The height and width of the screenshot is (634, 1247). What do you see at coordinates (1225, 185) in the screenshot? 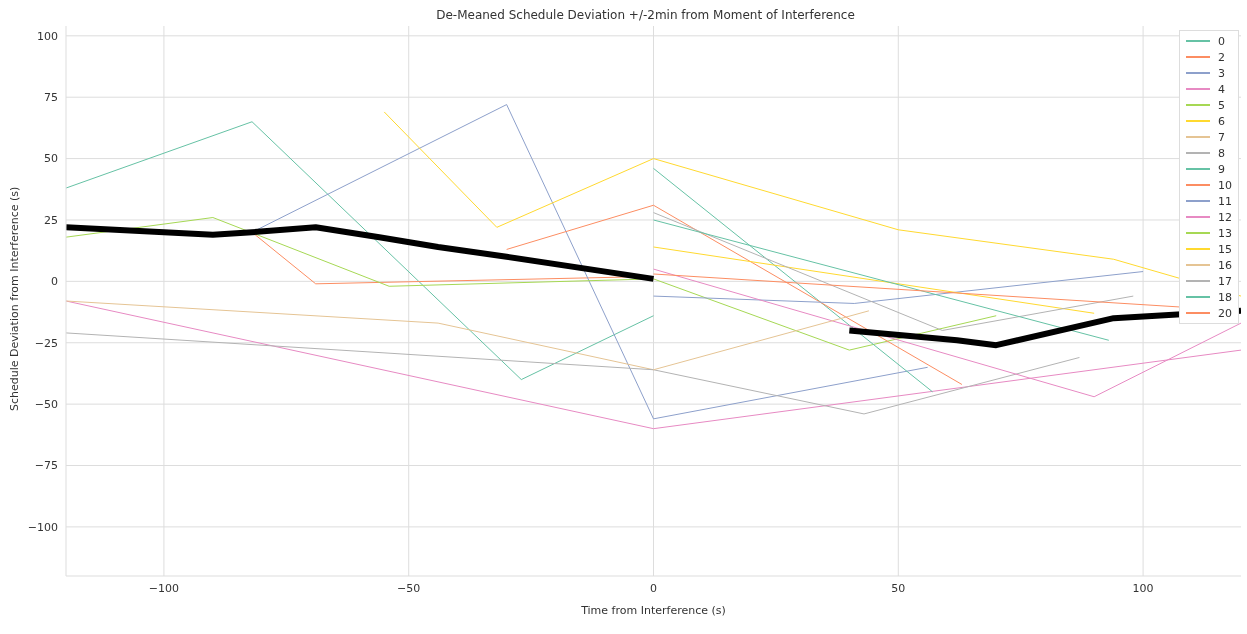
I see `legend-label: 10` at bounding box center [1225, 185].